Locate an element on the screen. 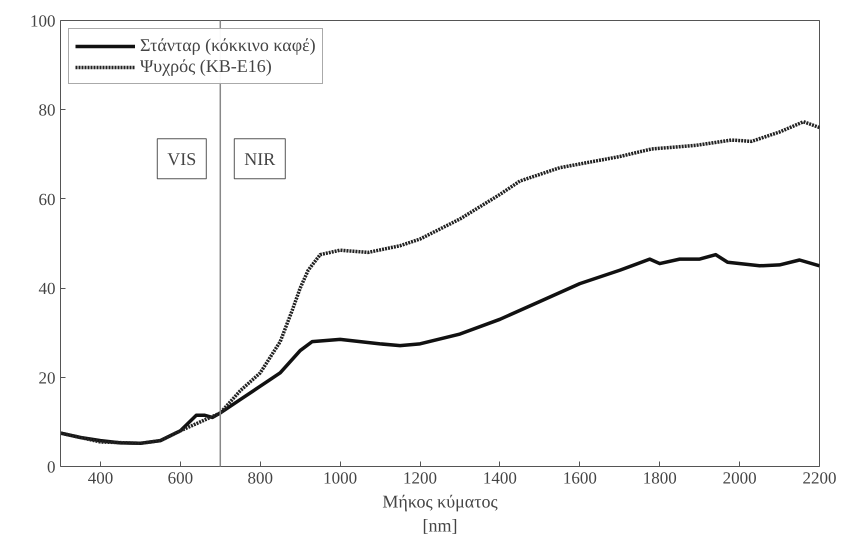  y-tick-label: 20 is located at coordinates (47, 378).